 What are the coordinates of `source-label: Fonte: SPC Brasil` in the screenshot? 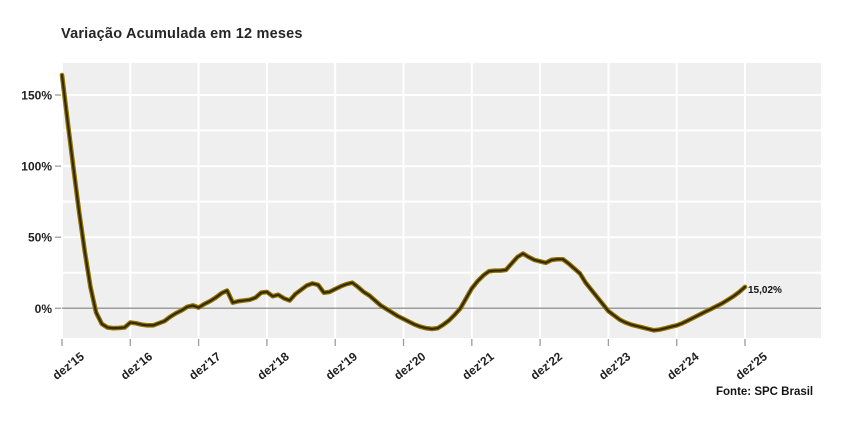 It's located at (765, 392).